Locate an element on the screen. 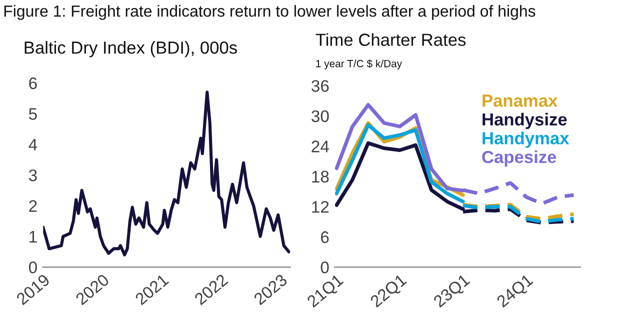 The image size is (625, 336). y-tick-label: 24 is located at coordinates (320, 146).